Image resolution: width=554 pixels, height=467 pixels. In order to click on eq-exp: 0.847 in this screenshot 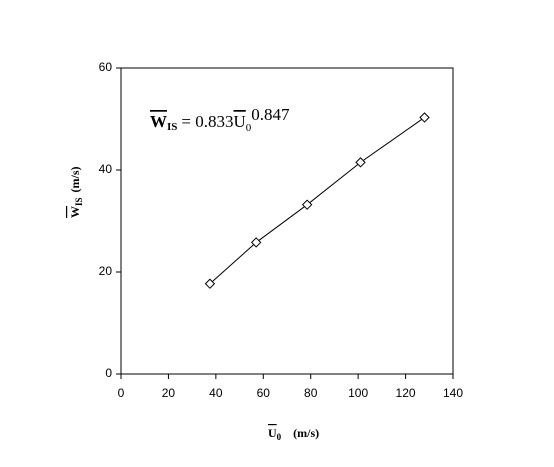, I will do `click(270, 114)`.